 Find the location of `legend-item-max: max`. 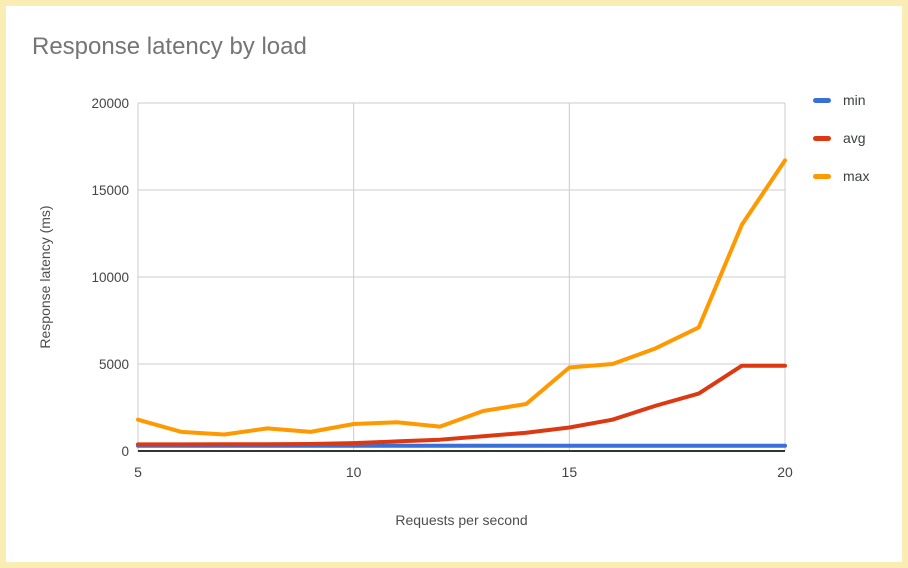

legend-item-max: max is located at coordinates (841, 176).